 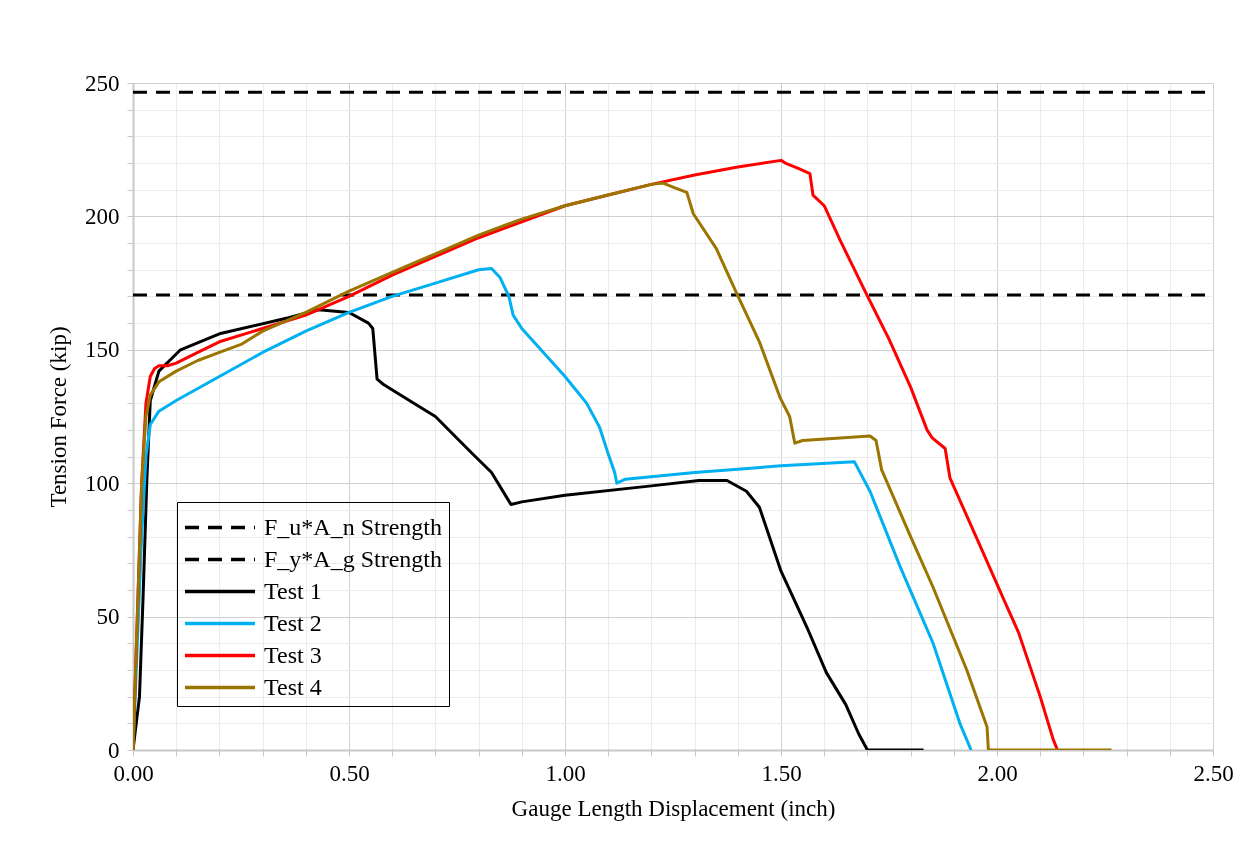 I want to click on x-tick-label: 2.00, so click(x=997, y=773).